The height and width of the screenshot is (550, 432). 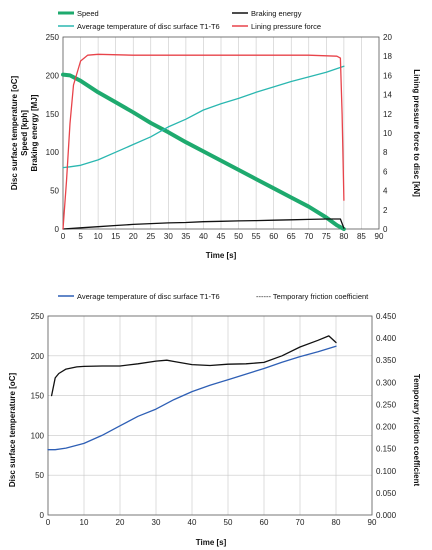 I want to click on chart-bottom-x-axis-label: Time [s], so click(x=211, y=542).